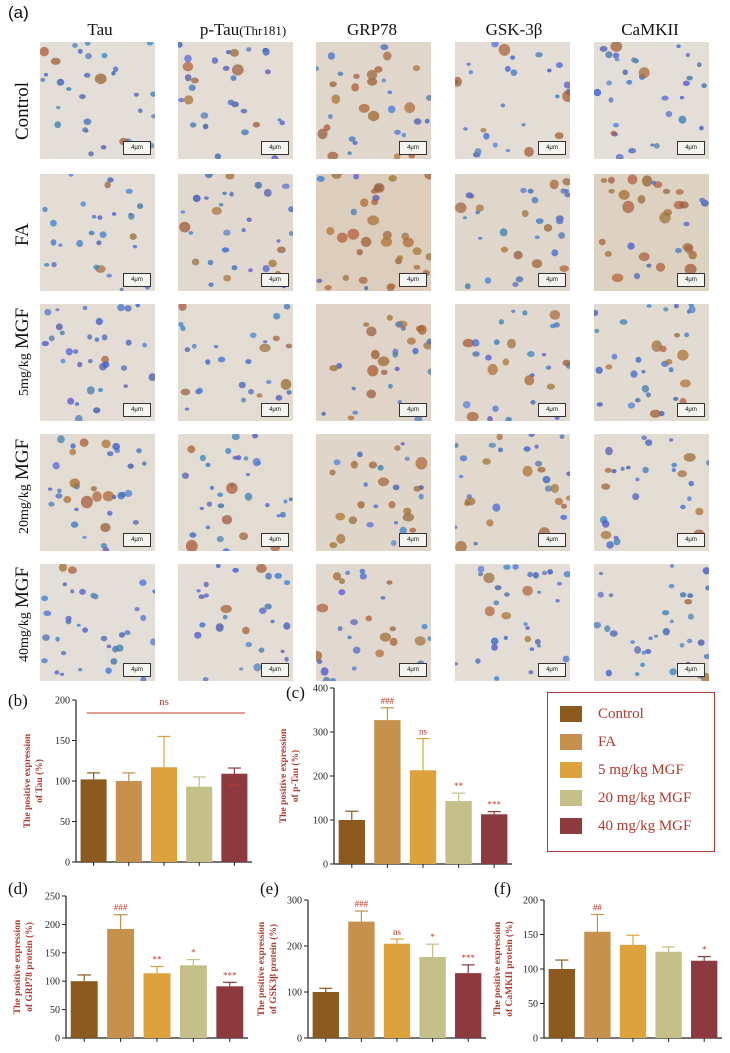  I want to click on micrograph-40mg-gsk3b: 4μm, so click(512, 622).